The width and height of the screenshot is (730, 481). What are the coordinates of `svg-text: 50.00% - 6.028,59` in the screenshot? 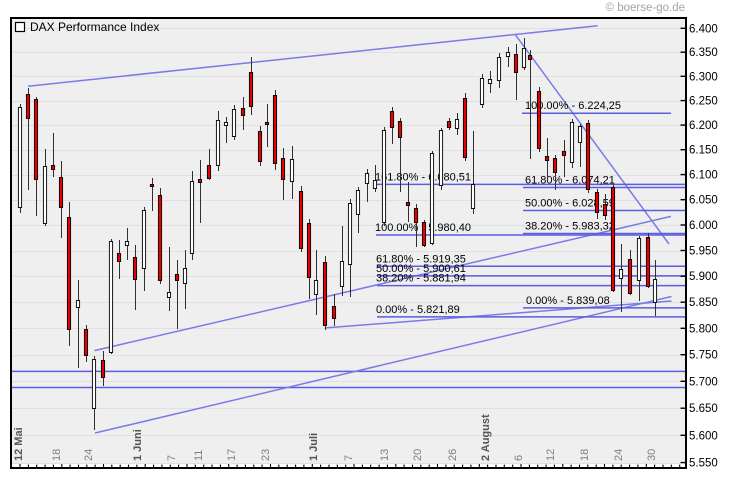 It's located at (570, 204).